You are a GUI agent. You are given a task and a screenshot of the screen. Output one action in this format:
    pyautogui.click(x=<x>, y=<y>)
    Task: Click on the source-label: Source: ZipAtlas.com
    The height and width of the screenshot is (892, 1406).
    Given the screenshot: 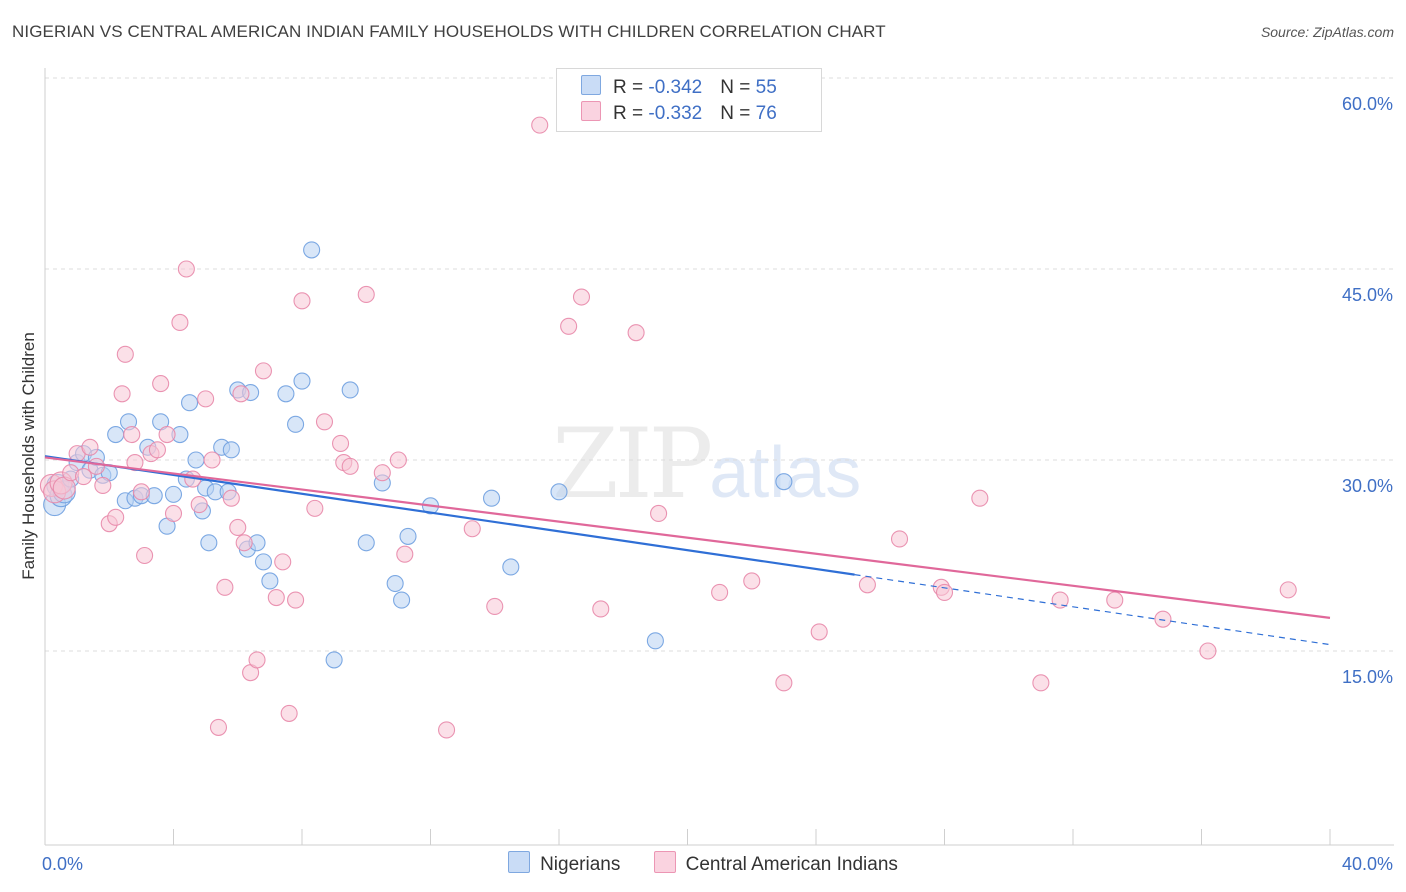 What is the action you would take?
    pyautogui.click(x=1327, y=32)
    